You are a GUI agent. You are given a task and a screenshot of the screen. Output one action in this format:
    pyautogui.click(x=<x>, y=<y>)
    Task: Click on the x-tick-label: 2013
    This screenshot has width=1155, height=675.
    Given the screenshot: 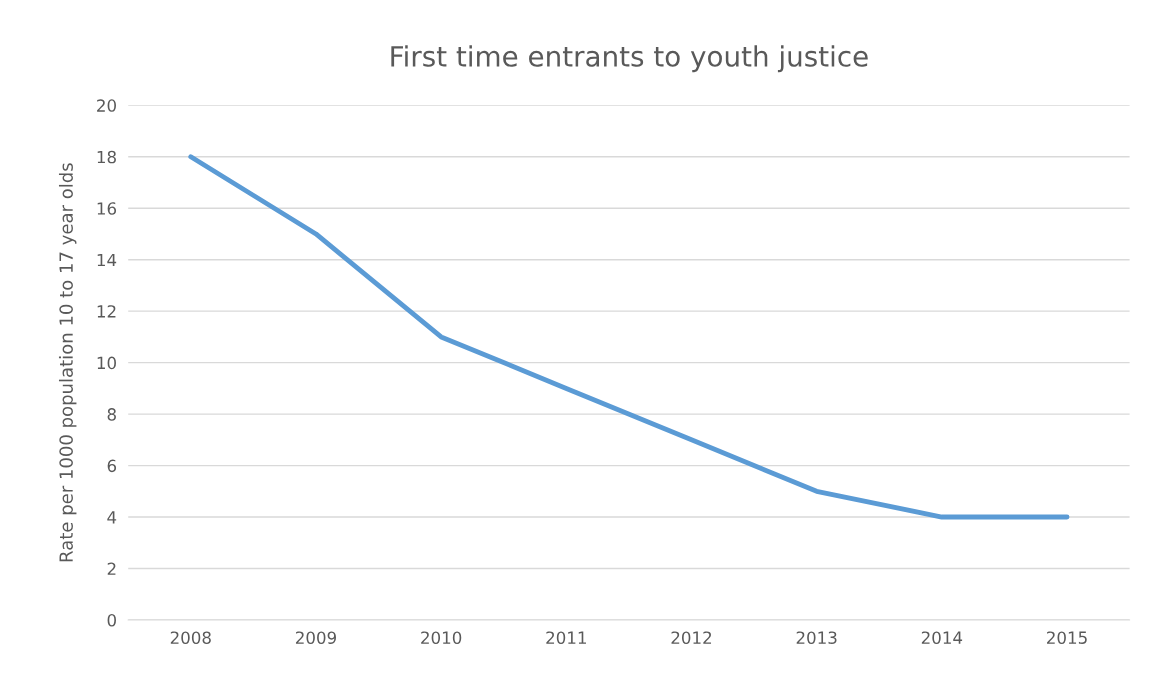 What is the action you would take?
    pyautogui.click(x=816, y=637)
    